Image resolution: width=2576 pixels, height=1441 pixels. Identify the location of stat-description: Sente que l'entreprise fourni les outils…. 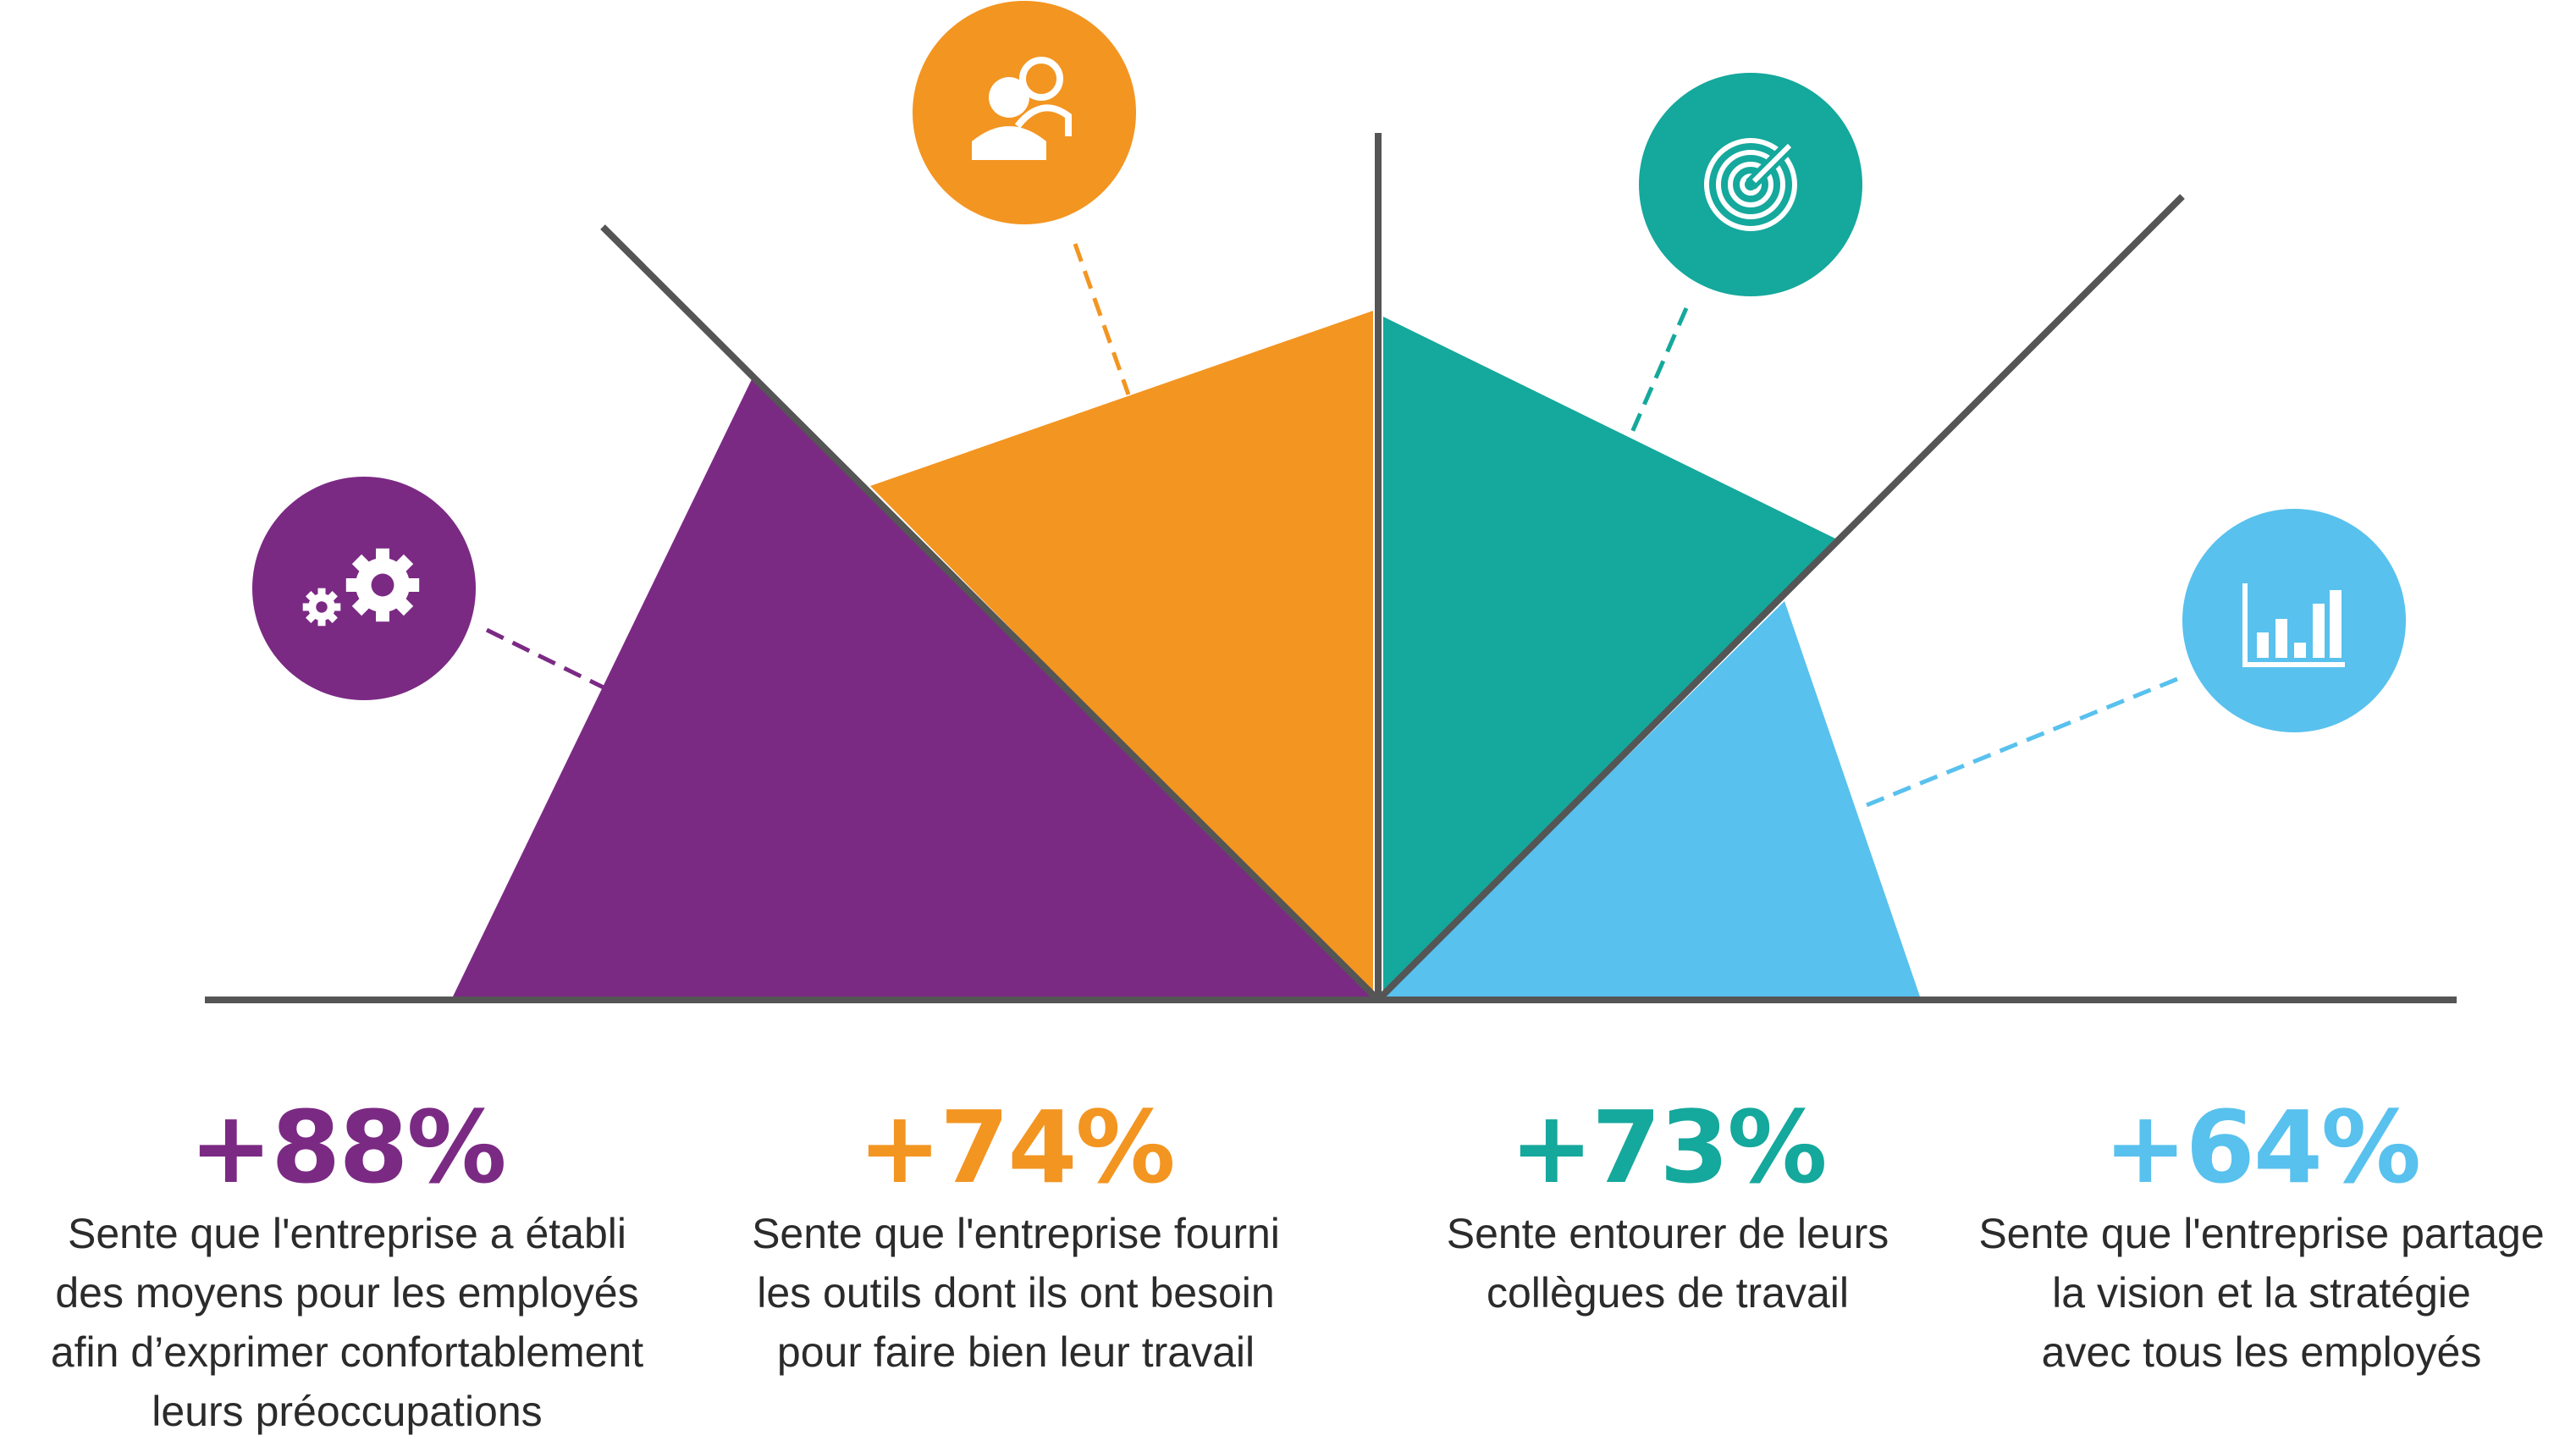
(1016, 1293).